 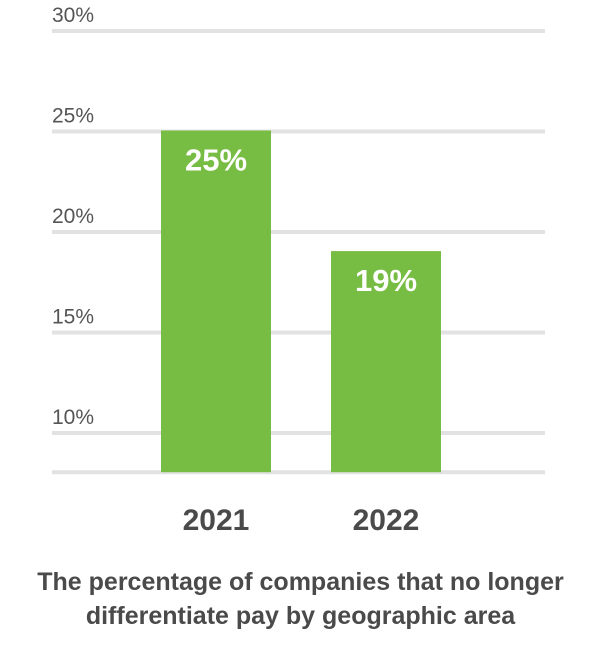 What do you see at coordinates (73, 317) in the screenshot?
I see `y-tick-label: 15%` at bounding box center [73, 317].